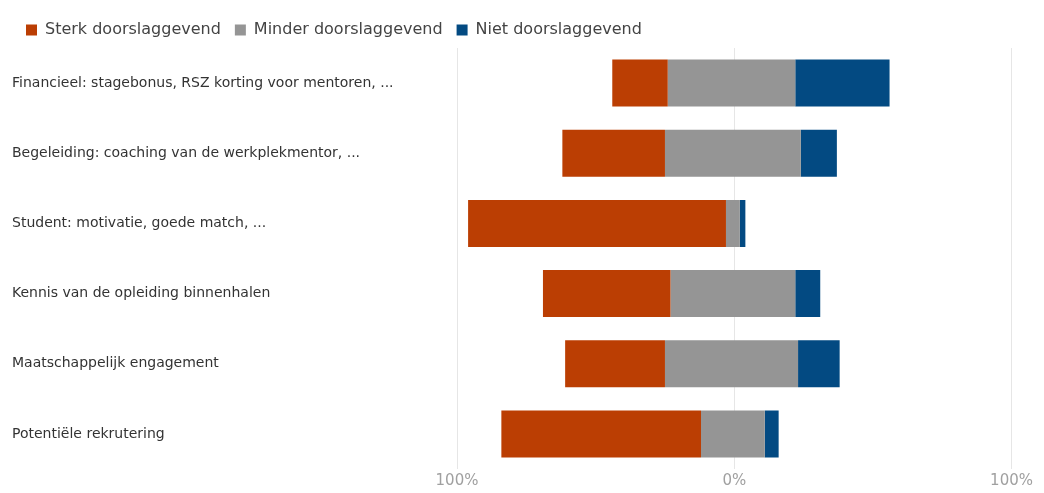  I want to click on legend-label: Minder doorslaggevend, so click(348, 29).